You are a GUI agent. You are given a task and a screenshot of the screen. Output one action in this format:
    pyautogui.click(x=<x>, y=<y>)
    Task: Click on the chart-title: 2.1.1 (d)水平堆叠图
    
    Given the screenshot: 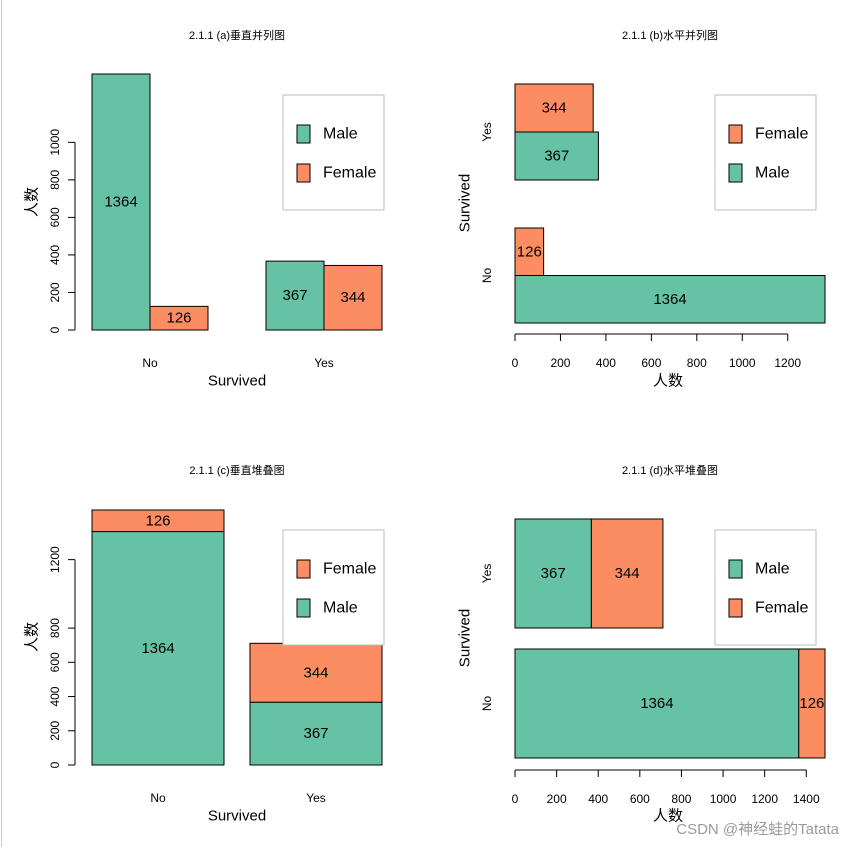 What is the action you would take?
    pyautogui.click(x=670, y=470)
    